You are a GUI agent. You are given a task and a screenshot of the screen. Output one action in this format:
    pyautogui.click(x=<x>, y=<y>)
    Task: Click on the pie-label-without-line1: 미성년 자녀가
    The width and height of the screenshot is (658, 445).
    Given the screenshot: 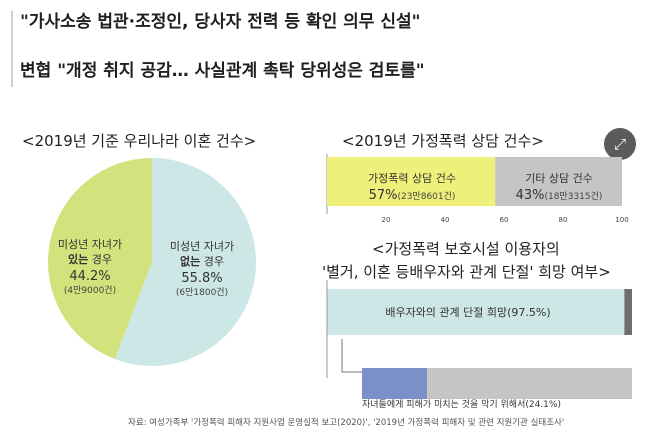 What is the action you would take?
    pyautogui.click(x=202, y=246)
    